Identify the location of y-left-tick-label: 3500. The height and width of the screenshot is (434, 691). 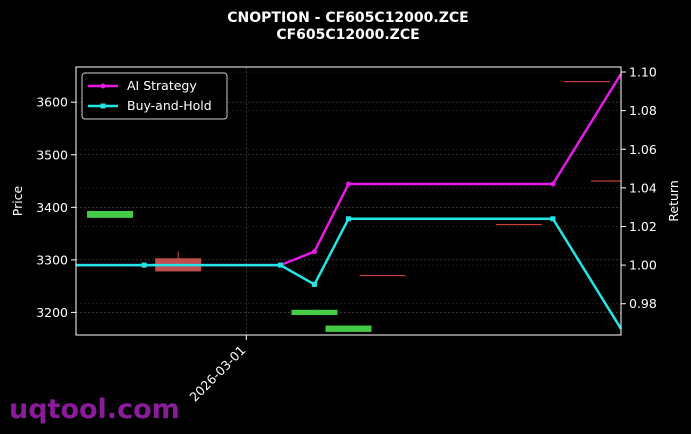
(52, 154).